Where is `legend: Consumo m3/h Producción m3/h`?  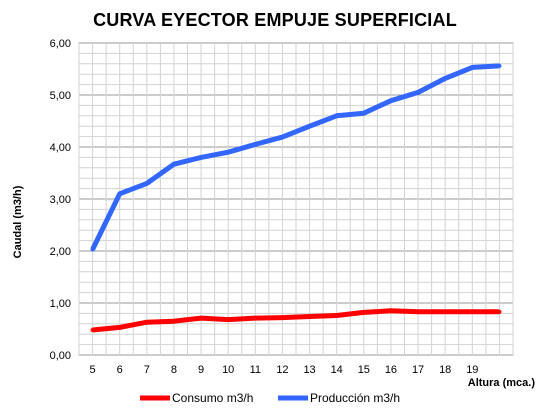 legend: Consumo m3/h Producción m3/h is located at coordinates (270, 398).